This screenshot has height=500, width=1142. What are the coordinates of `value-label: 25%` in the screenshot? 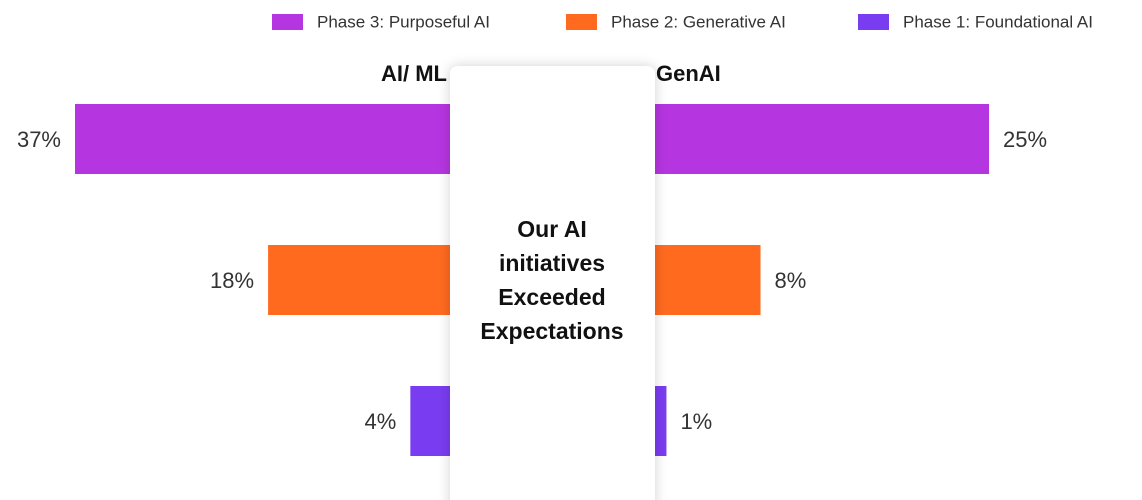 It's located at (1025, 139).